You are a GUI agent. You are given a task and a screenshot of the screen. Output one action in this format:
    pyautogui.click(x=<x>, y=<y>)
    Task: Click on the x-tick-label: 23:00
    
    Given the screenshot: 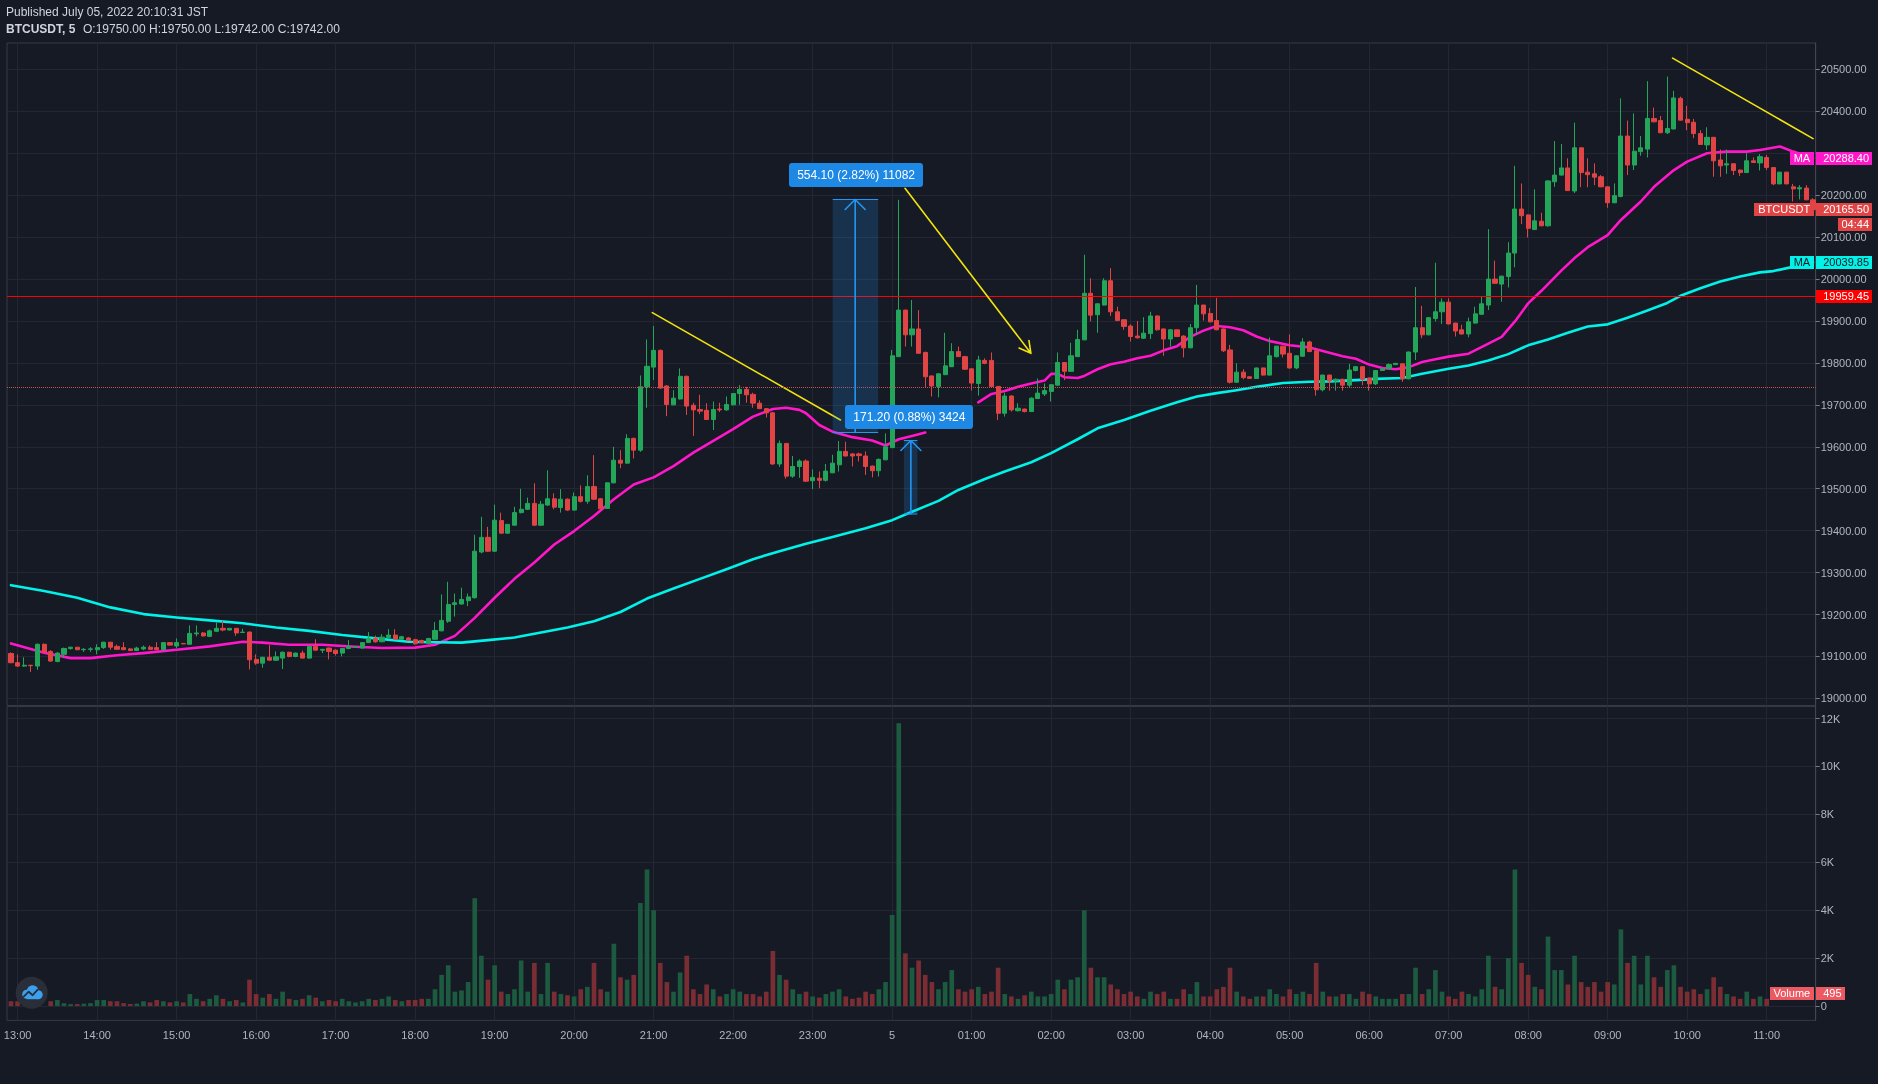 What is the action you would take?
    pyautogui.click(x=812, y=1034)
    